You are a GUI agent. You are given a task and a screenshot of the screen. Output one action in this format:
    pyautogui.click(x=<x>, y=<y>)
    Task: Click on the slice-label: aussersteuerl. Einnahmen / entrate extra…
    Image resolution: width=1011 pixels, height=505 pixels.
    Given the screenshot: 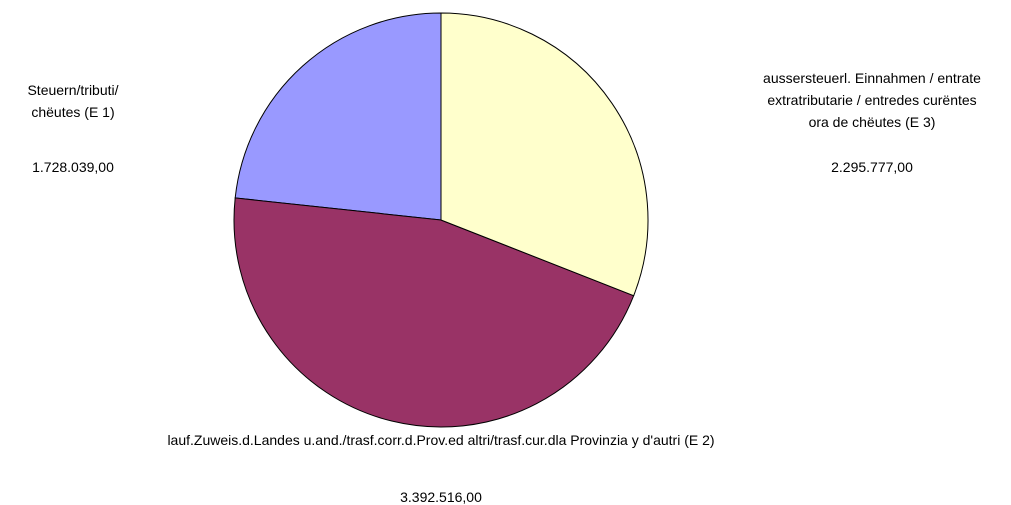 What is the action you would take?
    pyautogui.click(x=872, y=100)
    